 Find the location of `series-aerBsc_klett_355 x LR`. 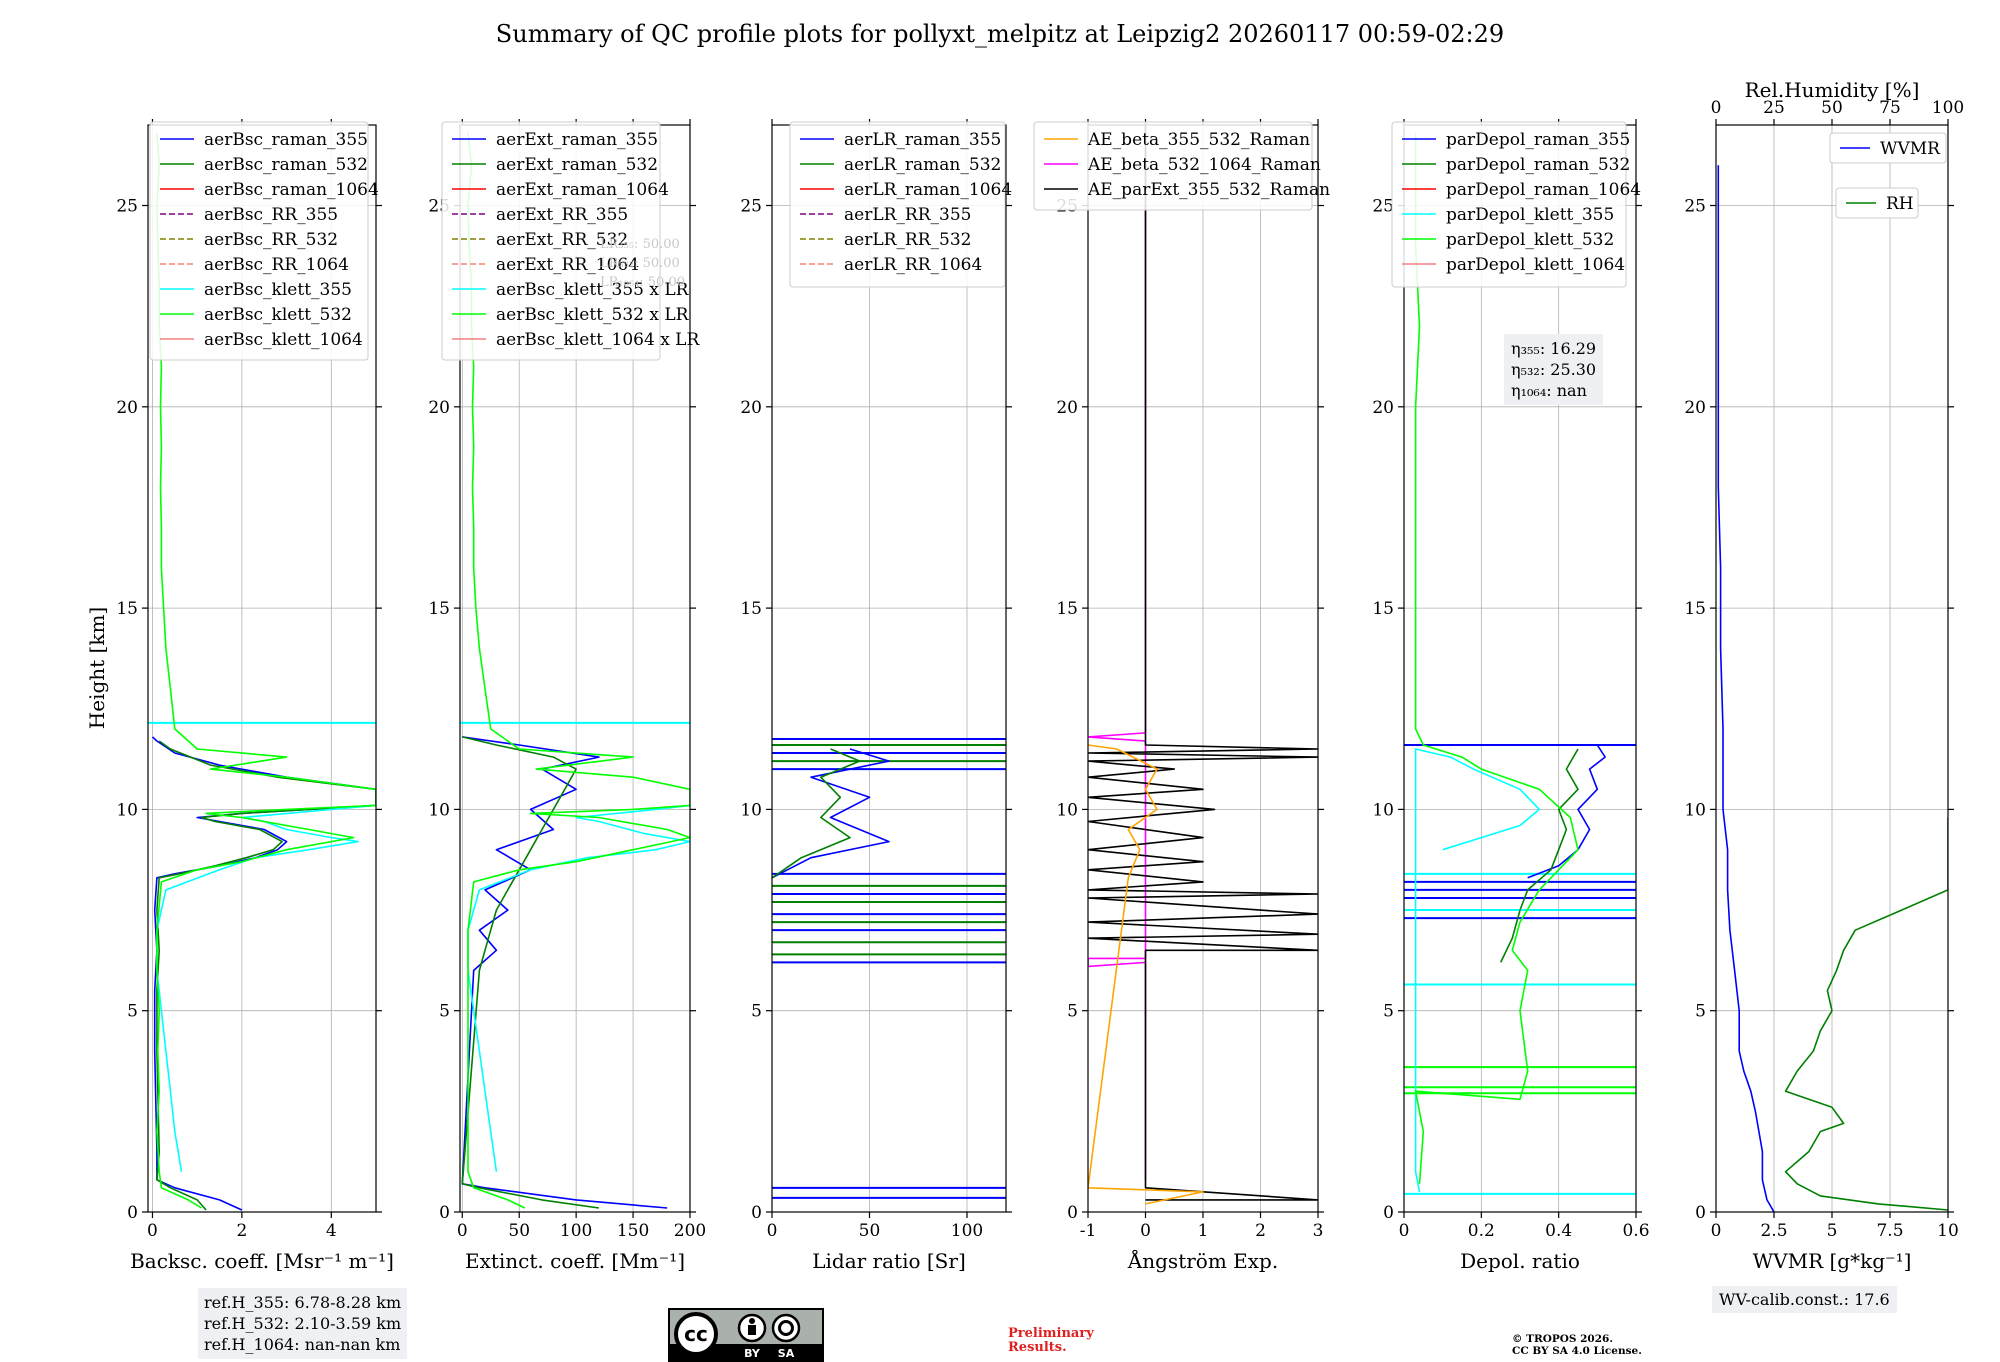

series-aerBsc_klett_355 x LR is located at coordinates (578, 988).